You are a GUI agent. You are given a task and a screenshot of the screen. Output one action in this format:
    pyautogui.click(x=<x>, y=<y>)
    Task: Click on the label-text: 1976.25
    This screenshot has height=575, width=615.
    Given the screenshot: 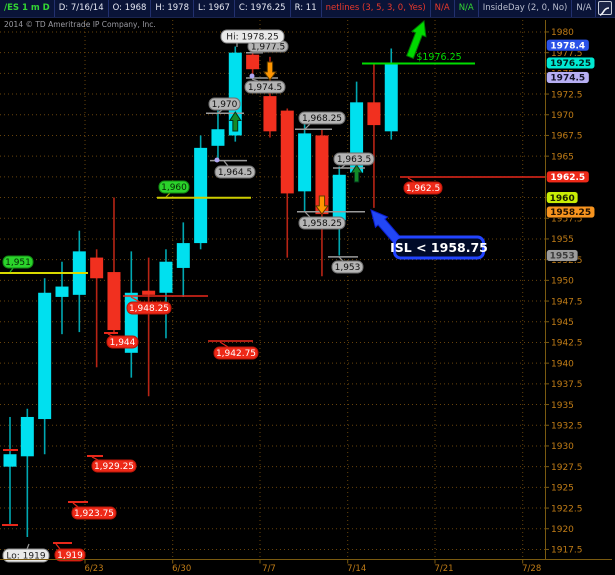 What is the action you would take?
    pyautogui.click(x=570, y=64)
    